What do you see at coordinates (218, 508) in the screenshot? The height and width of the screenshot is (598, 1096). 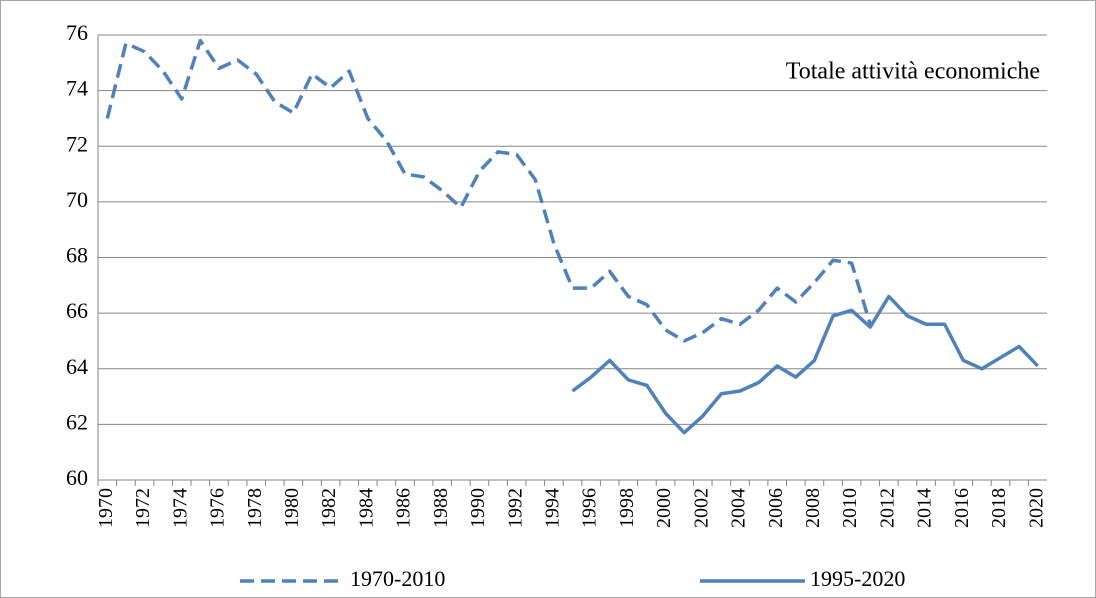 I see `x-tick-label: 1976` at bounding box center [218, 508].